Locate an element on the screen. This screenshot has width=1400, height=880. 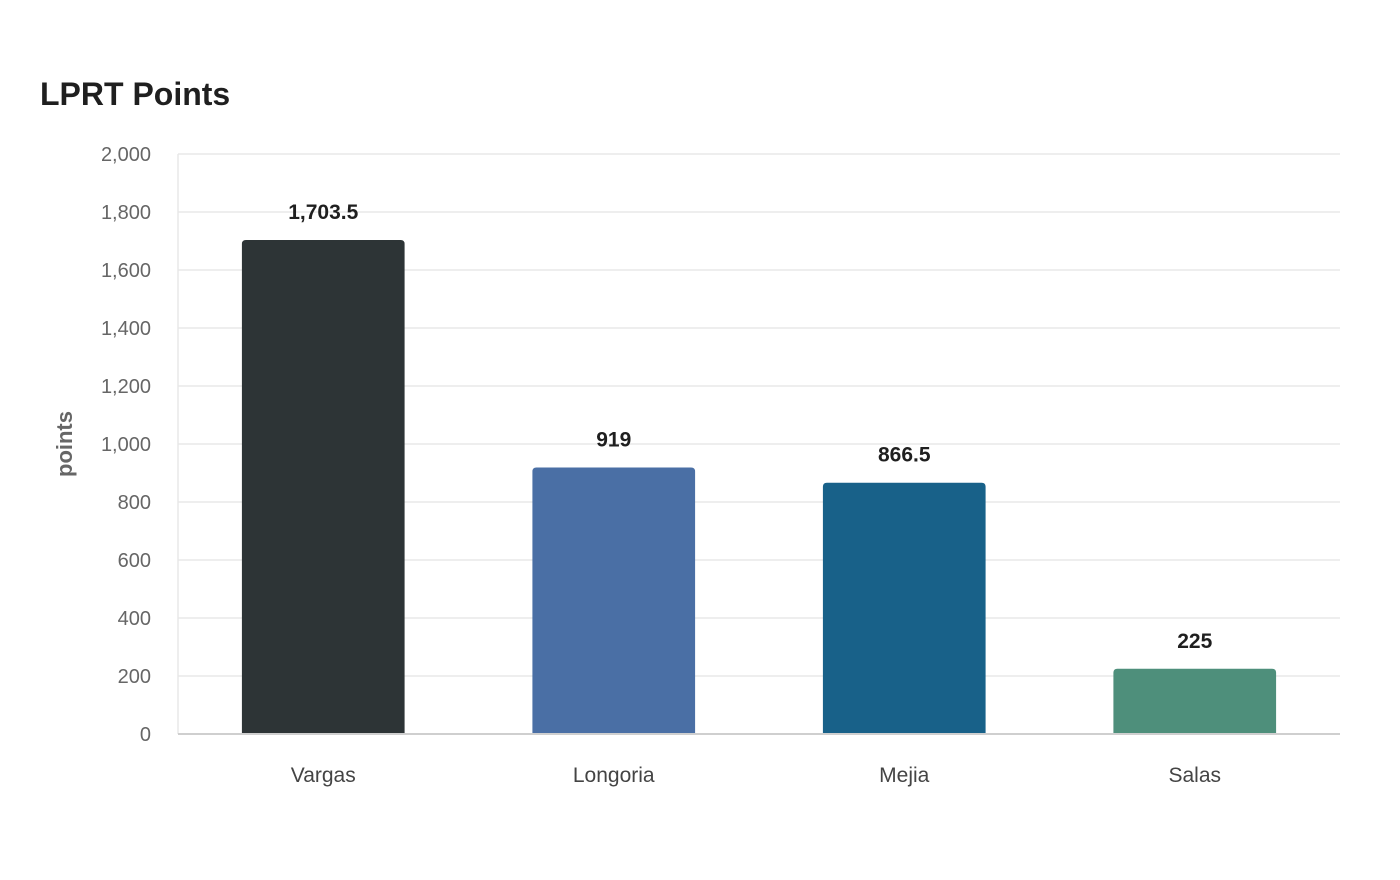
data-label-salas: 225 is located at coordinates (1194, 641).